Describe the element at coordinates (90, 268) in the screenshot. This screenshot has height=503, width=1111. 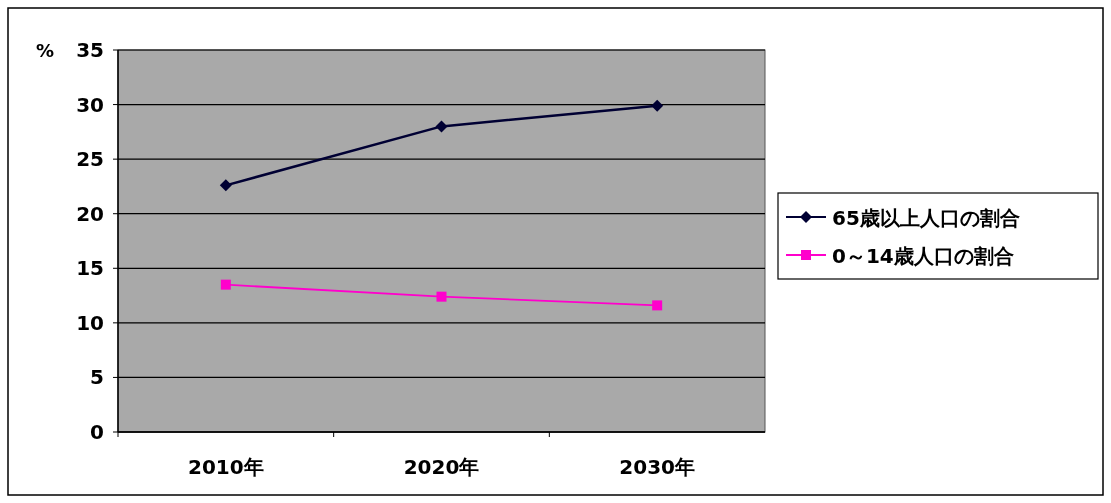
I see `y-tick-label: 15` at that location.